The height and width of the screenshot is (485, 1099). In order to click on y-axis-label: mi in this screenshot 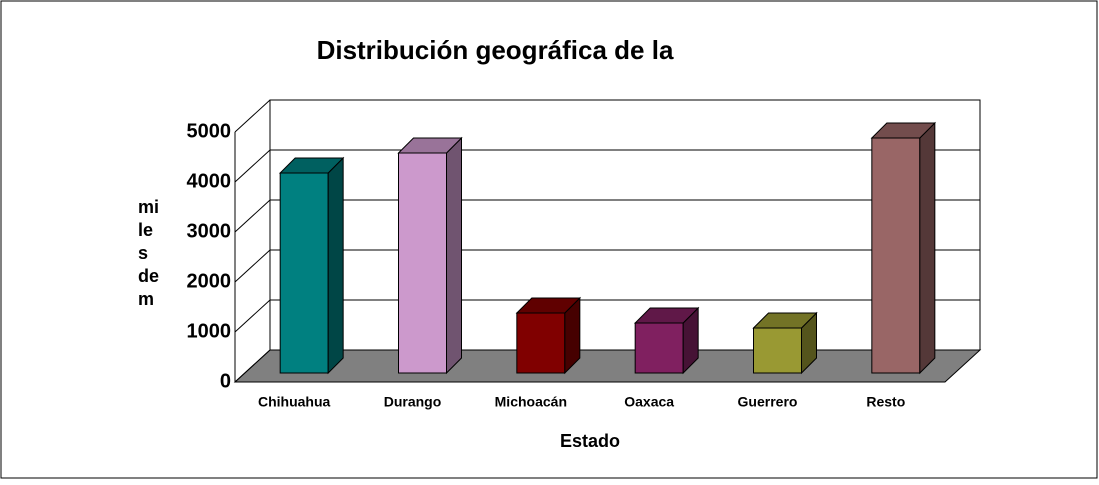, I will do `click(148, 207)`.